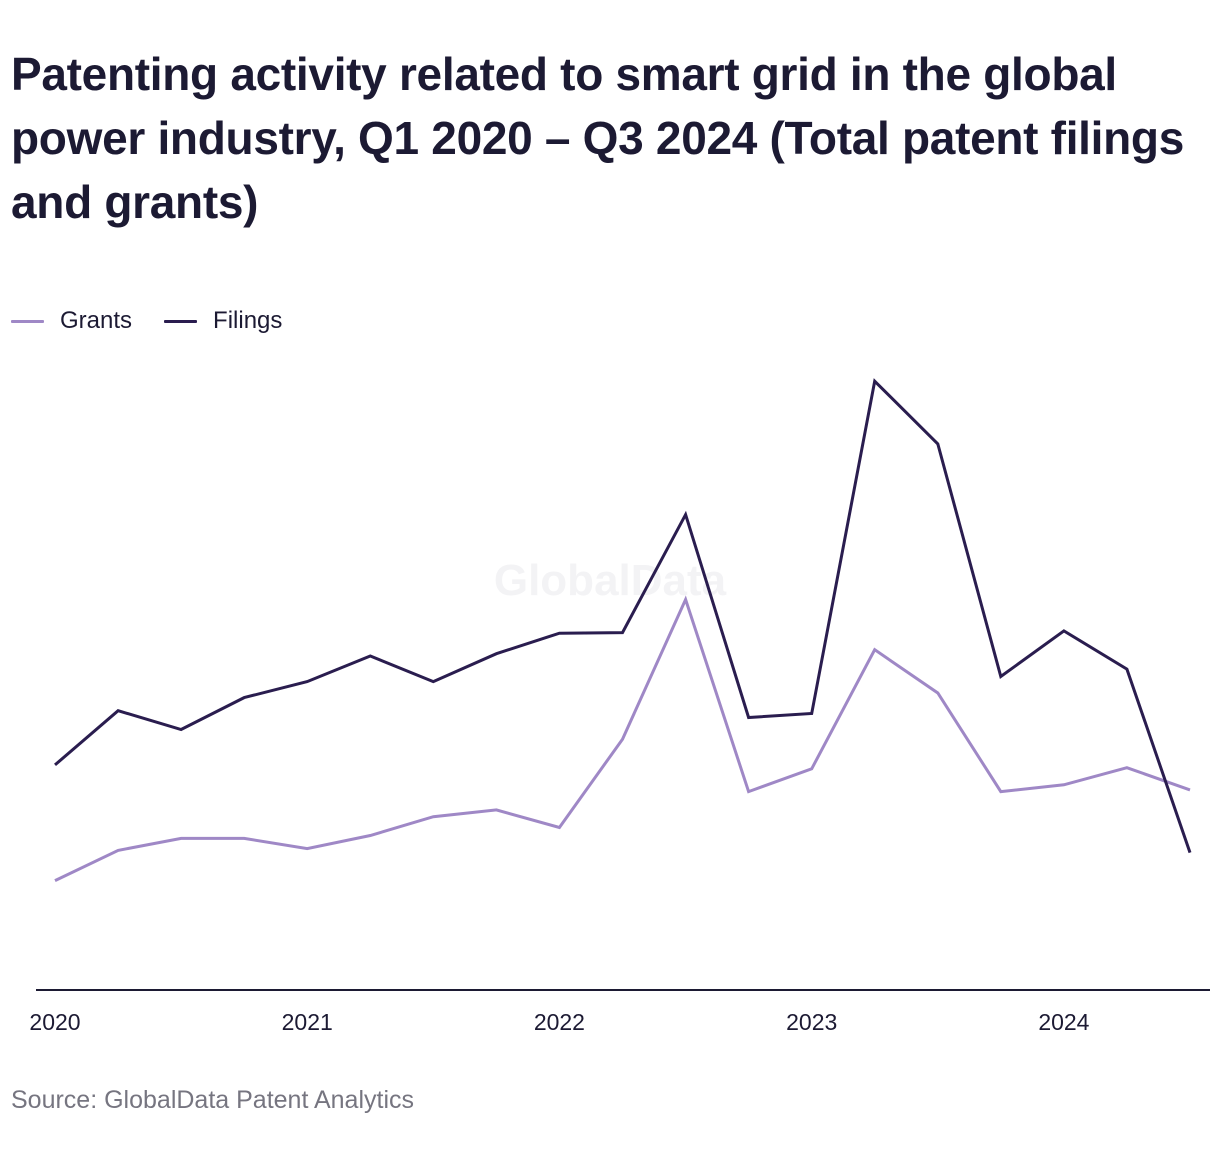  Describe the element at coordinates (307, 1022) in the screenshot. I see `x-tick-label: 2021` at that location.